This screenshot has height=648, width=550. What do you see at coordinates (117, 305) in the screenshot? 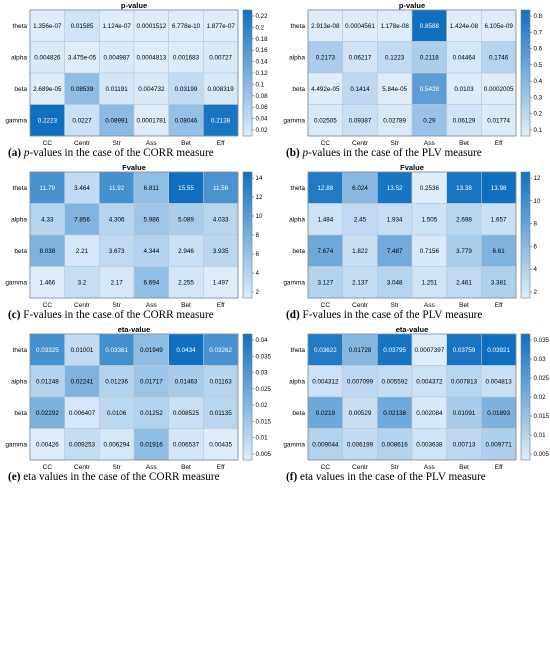
I see `x-tick-label: Str` at bounding box center [117, 305].